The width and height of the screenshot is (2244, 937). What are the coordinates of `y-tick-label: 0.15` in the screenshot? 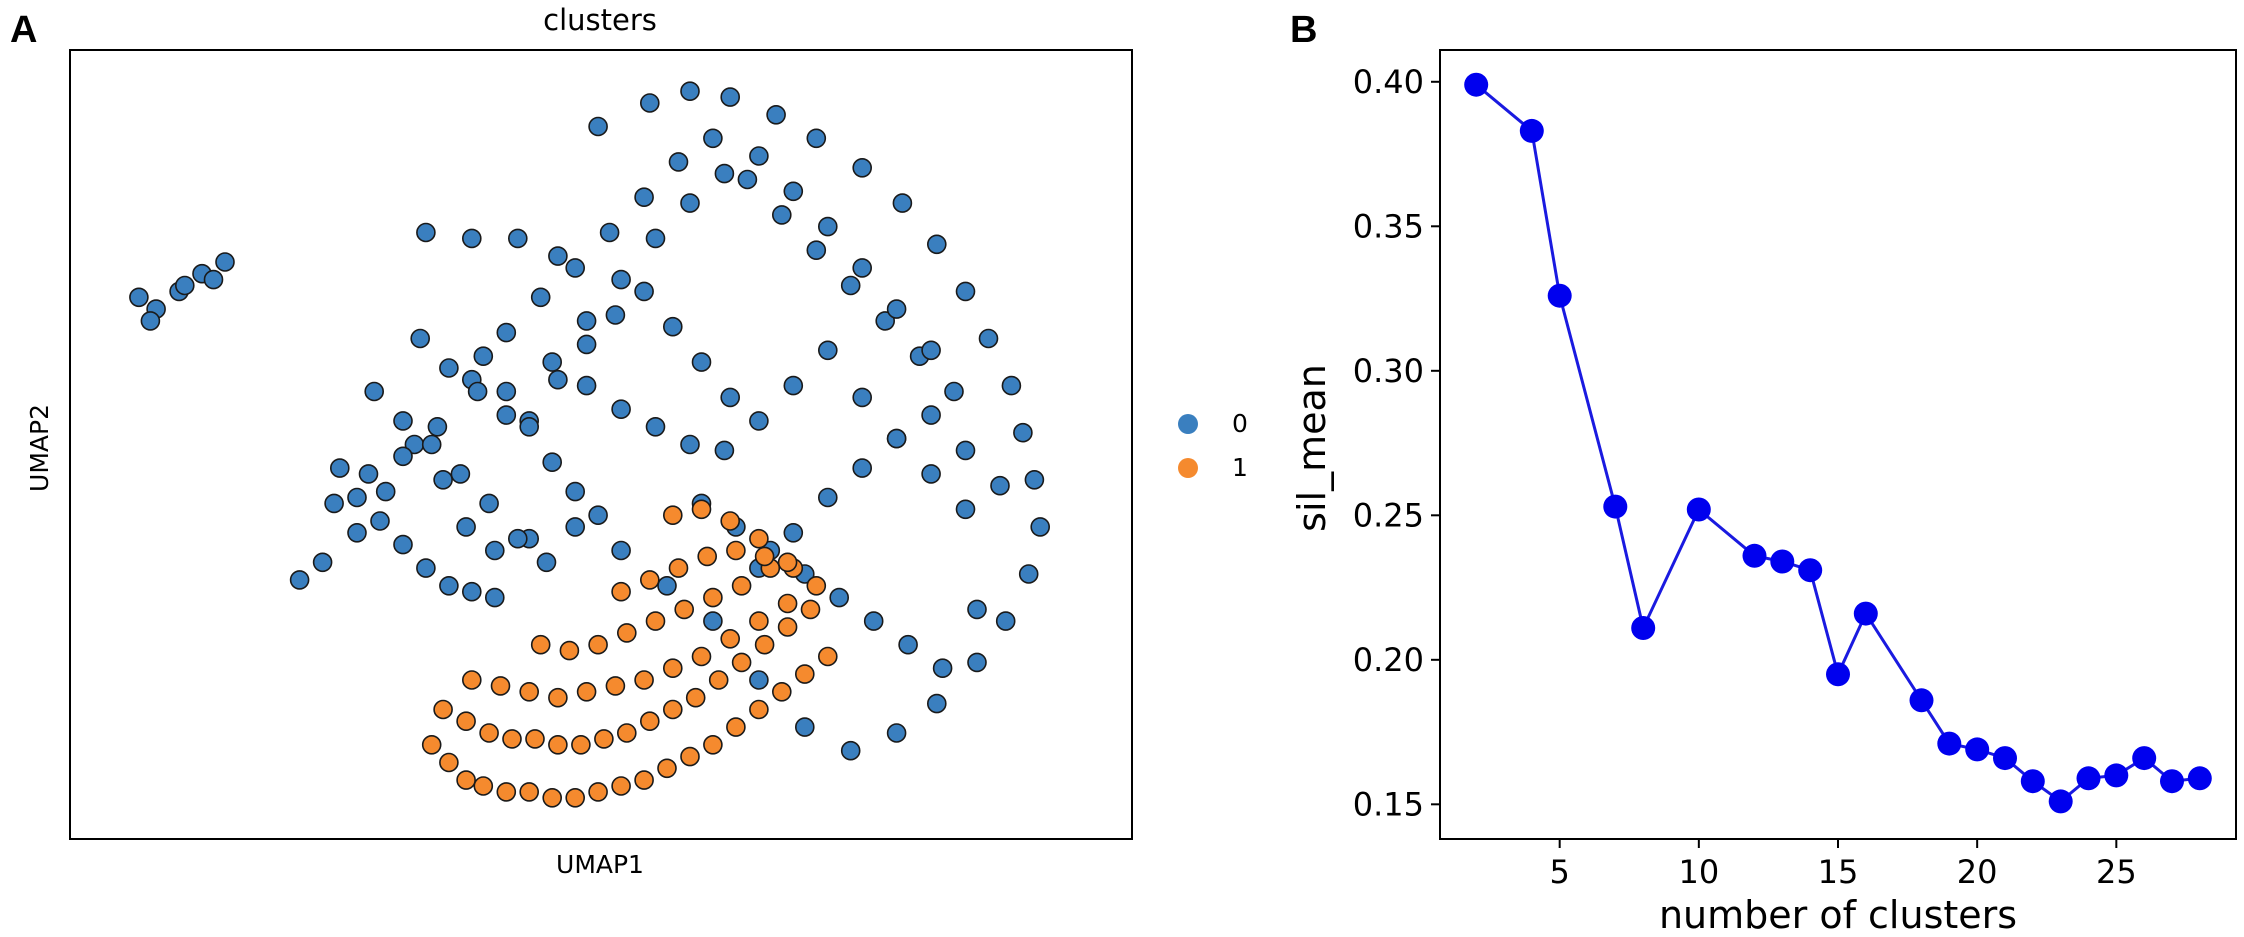 It's located at (1388, 804).